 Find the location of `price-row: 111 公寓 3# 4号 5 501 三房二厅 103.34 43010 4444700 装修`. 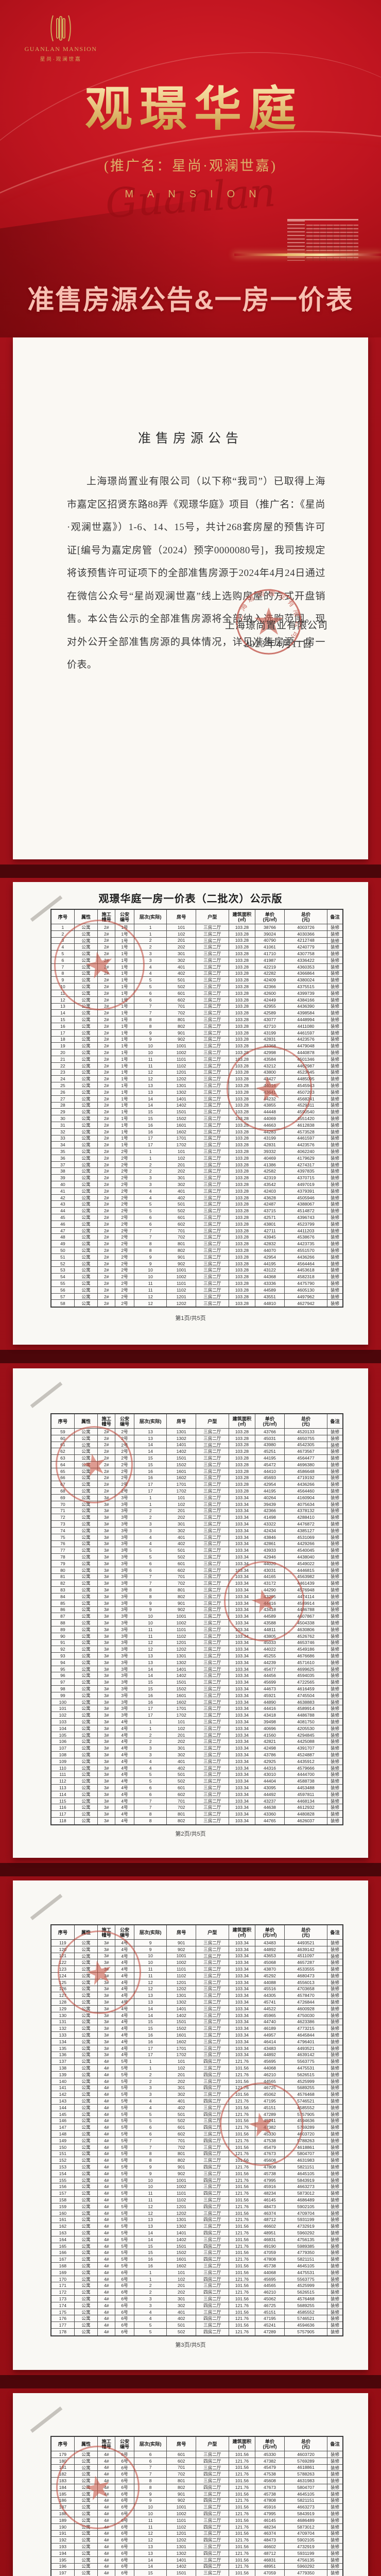

price-row: 111 公寓 3# 4号 5 501 三房二厅 103.34 43010 4444700 装修 is located at coordinates (196, 1774).